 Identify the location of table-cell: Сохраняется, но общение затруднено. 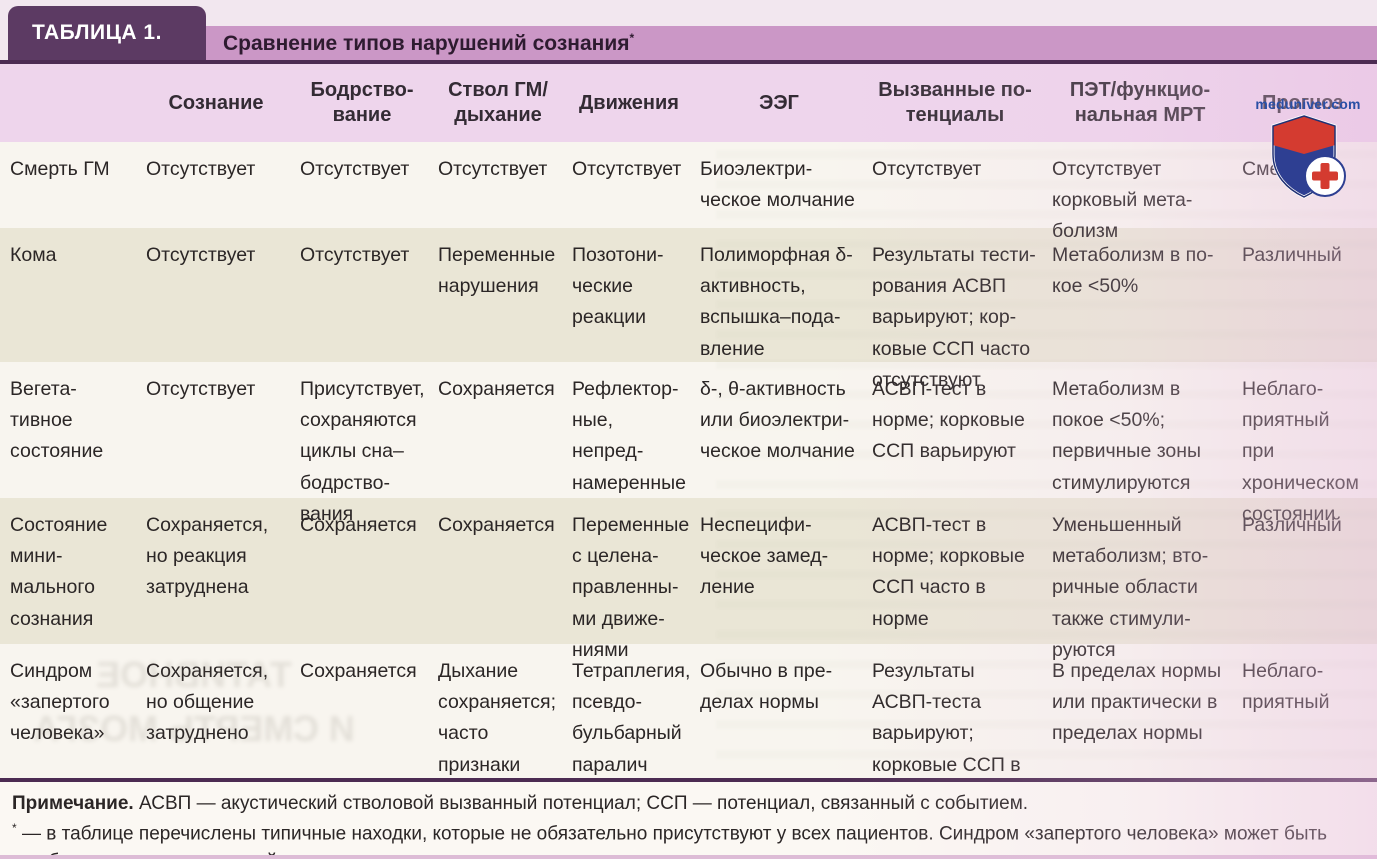
(207, 702).